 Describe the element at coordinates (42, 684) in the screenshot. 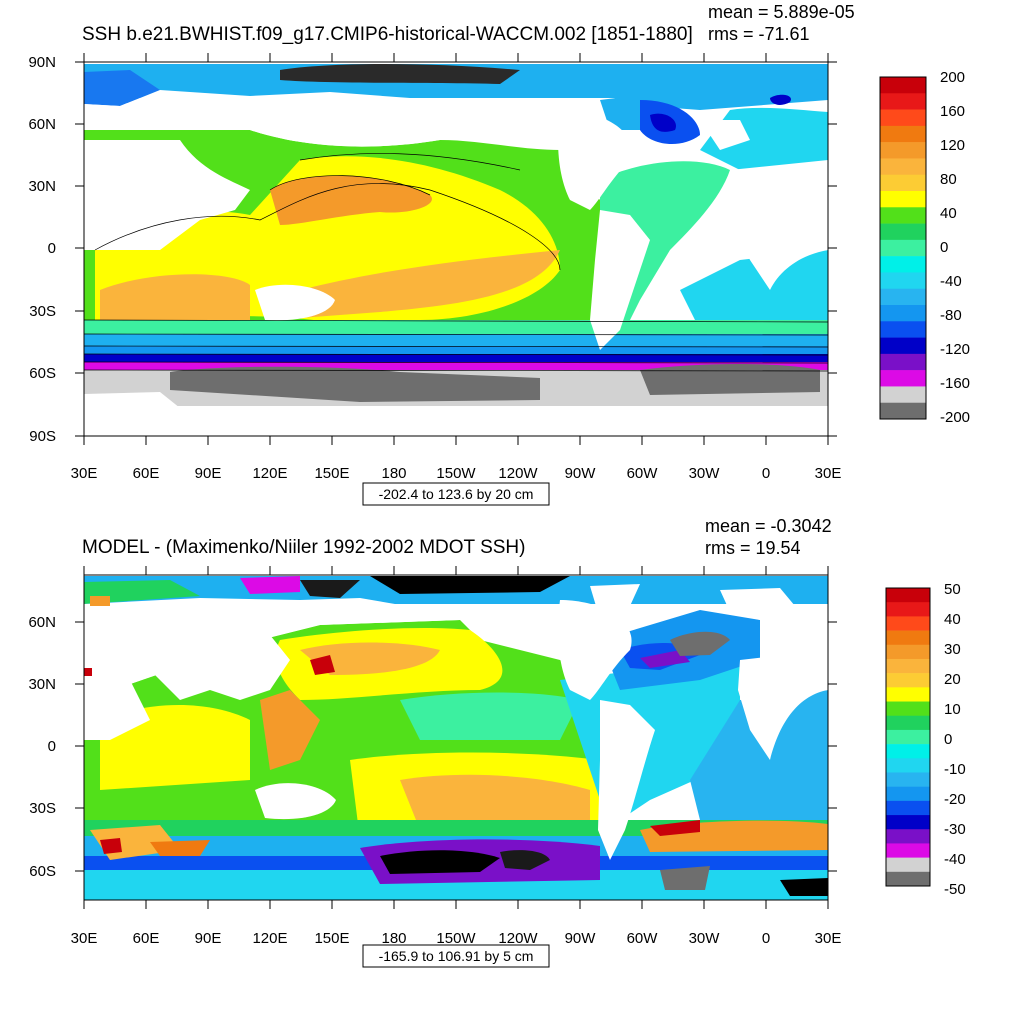

I see `y-tick-label: 30N` at that location.